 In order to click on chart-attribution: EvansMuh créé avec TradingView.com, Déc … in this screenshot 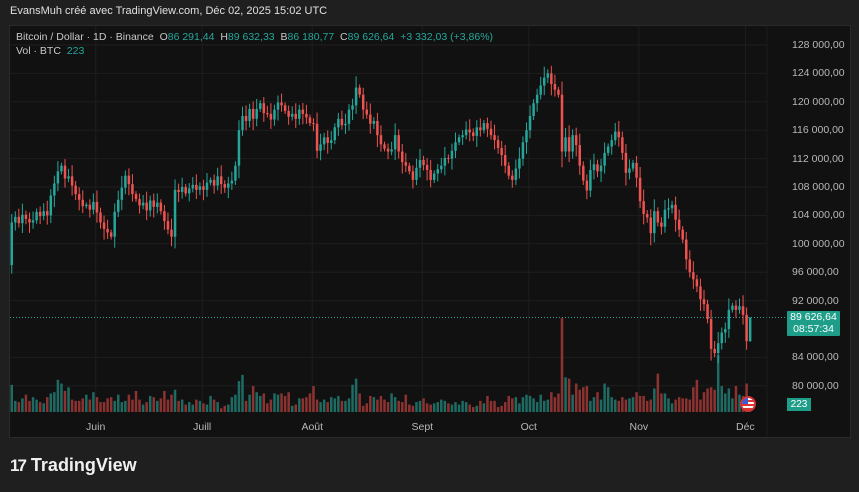, I will do `click(169, 11)`.